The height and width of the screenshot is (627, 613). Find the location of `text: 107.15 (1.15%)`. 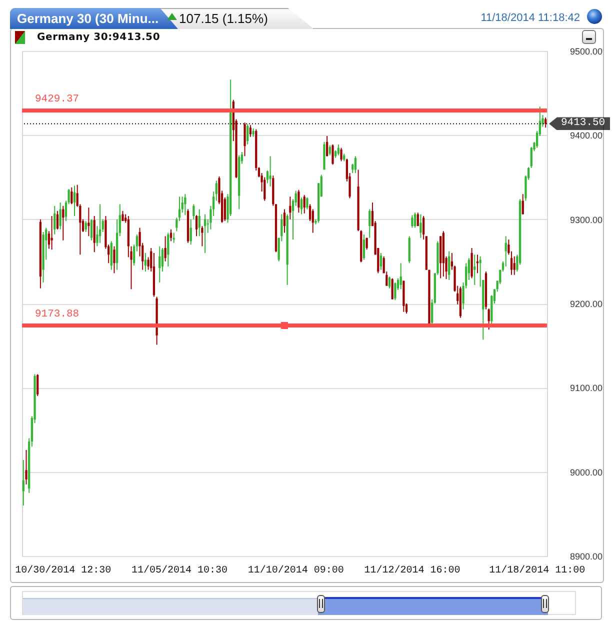

text: 107.15 (1.15%) is located at coordinates (223, 18).